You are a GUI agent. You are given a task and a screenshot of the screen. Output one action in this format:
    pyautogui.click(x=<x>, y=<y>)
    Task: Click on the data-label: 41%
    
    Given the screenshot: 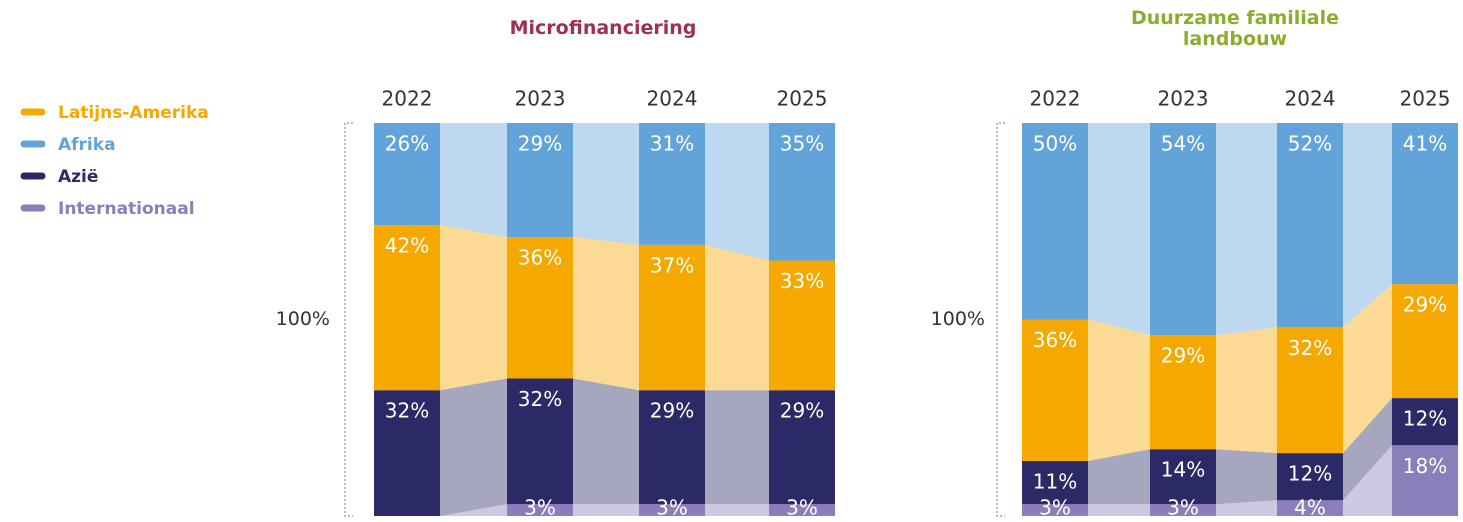 What is the action you would take?
    pyautogui.click(x=1425, y=144)
    